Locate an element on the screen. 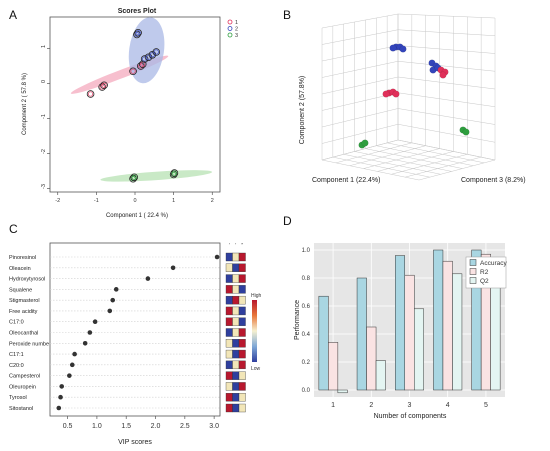  vip-feature-label: Oleacein is located at coordinates (20, 269).